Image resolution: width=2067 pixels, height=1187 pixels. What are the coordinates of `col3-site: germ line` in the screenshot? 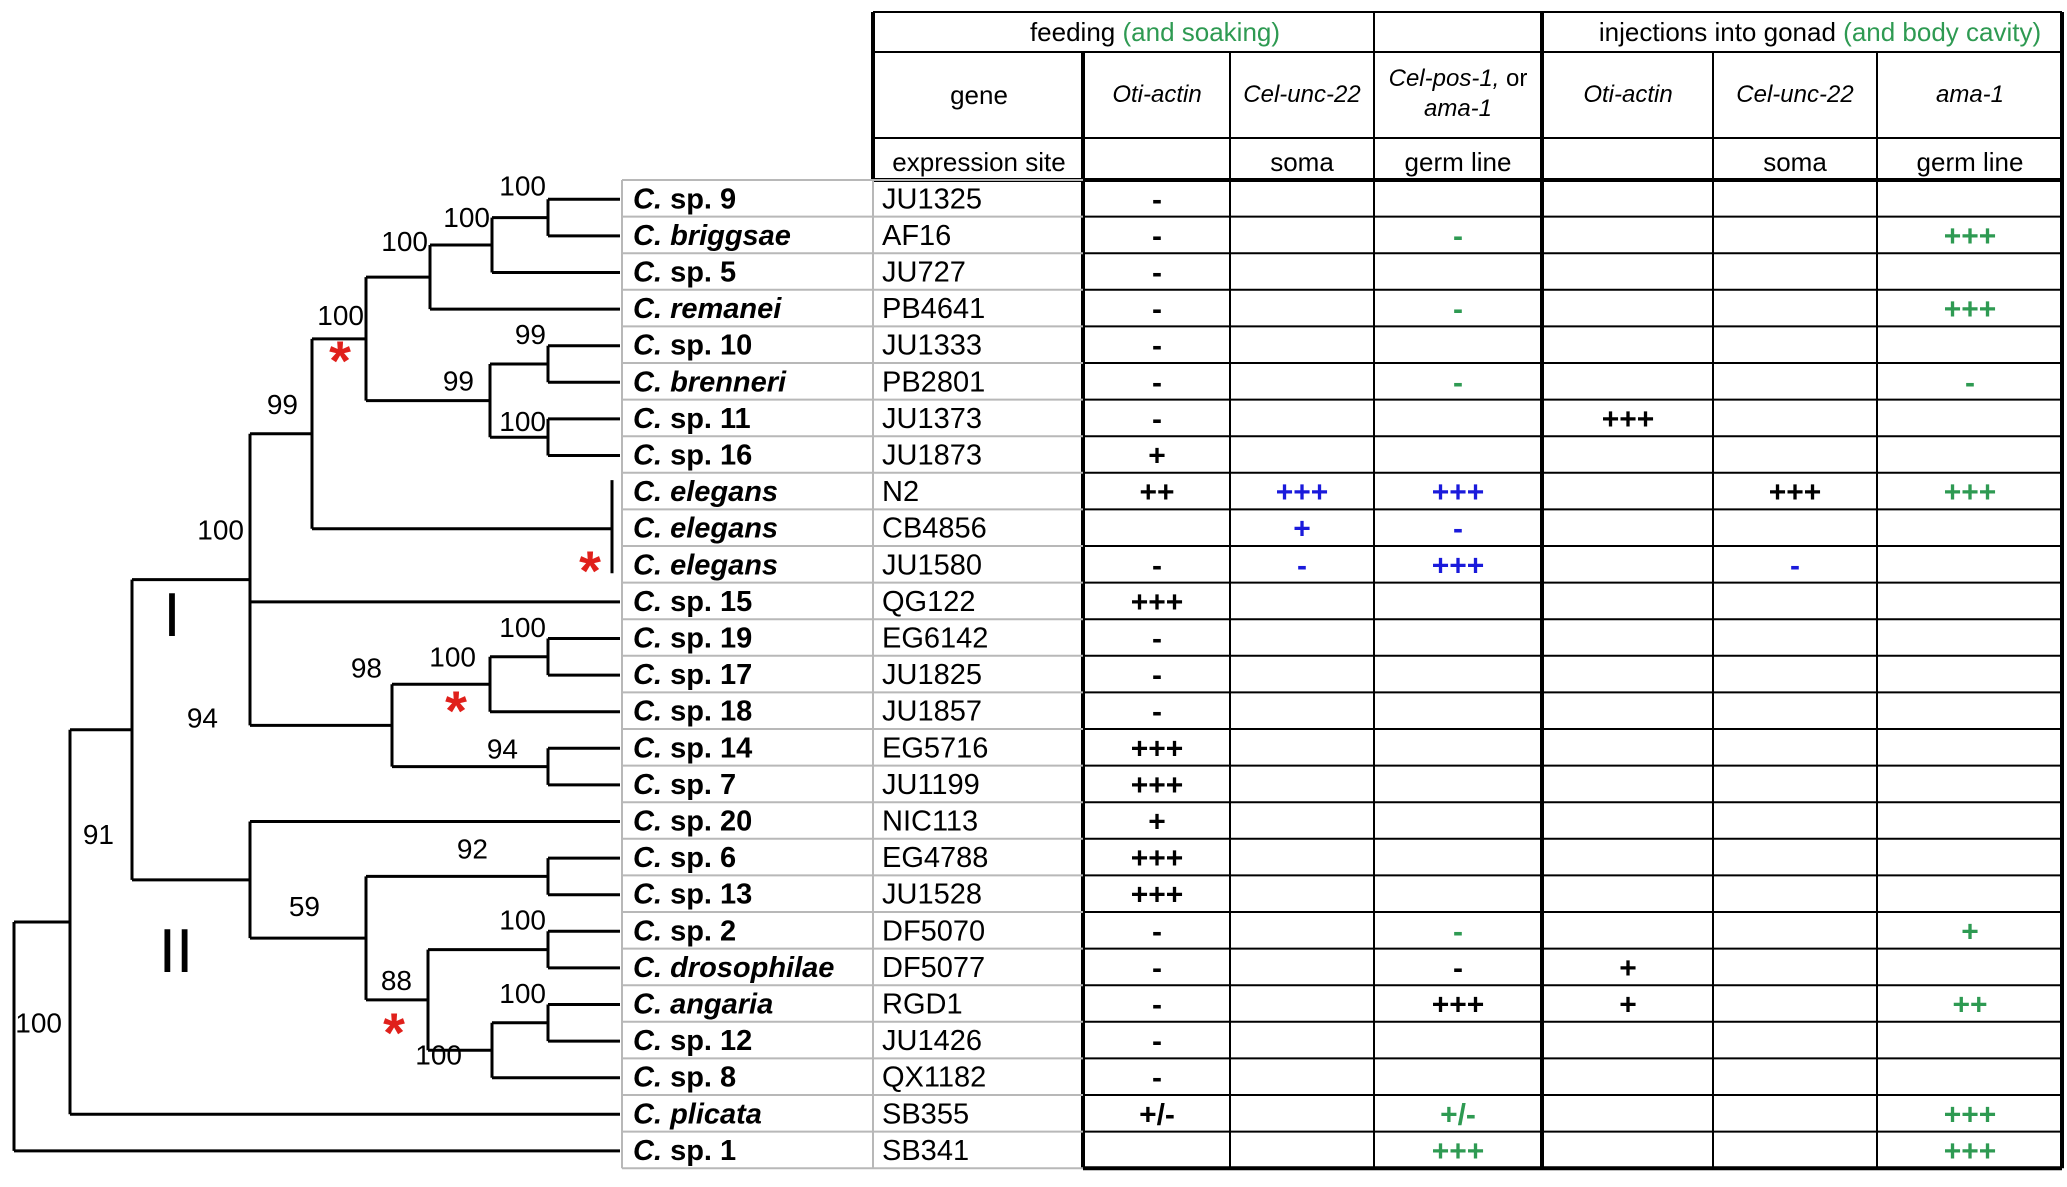 It's located at (1458, 162).